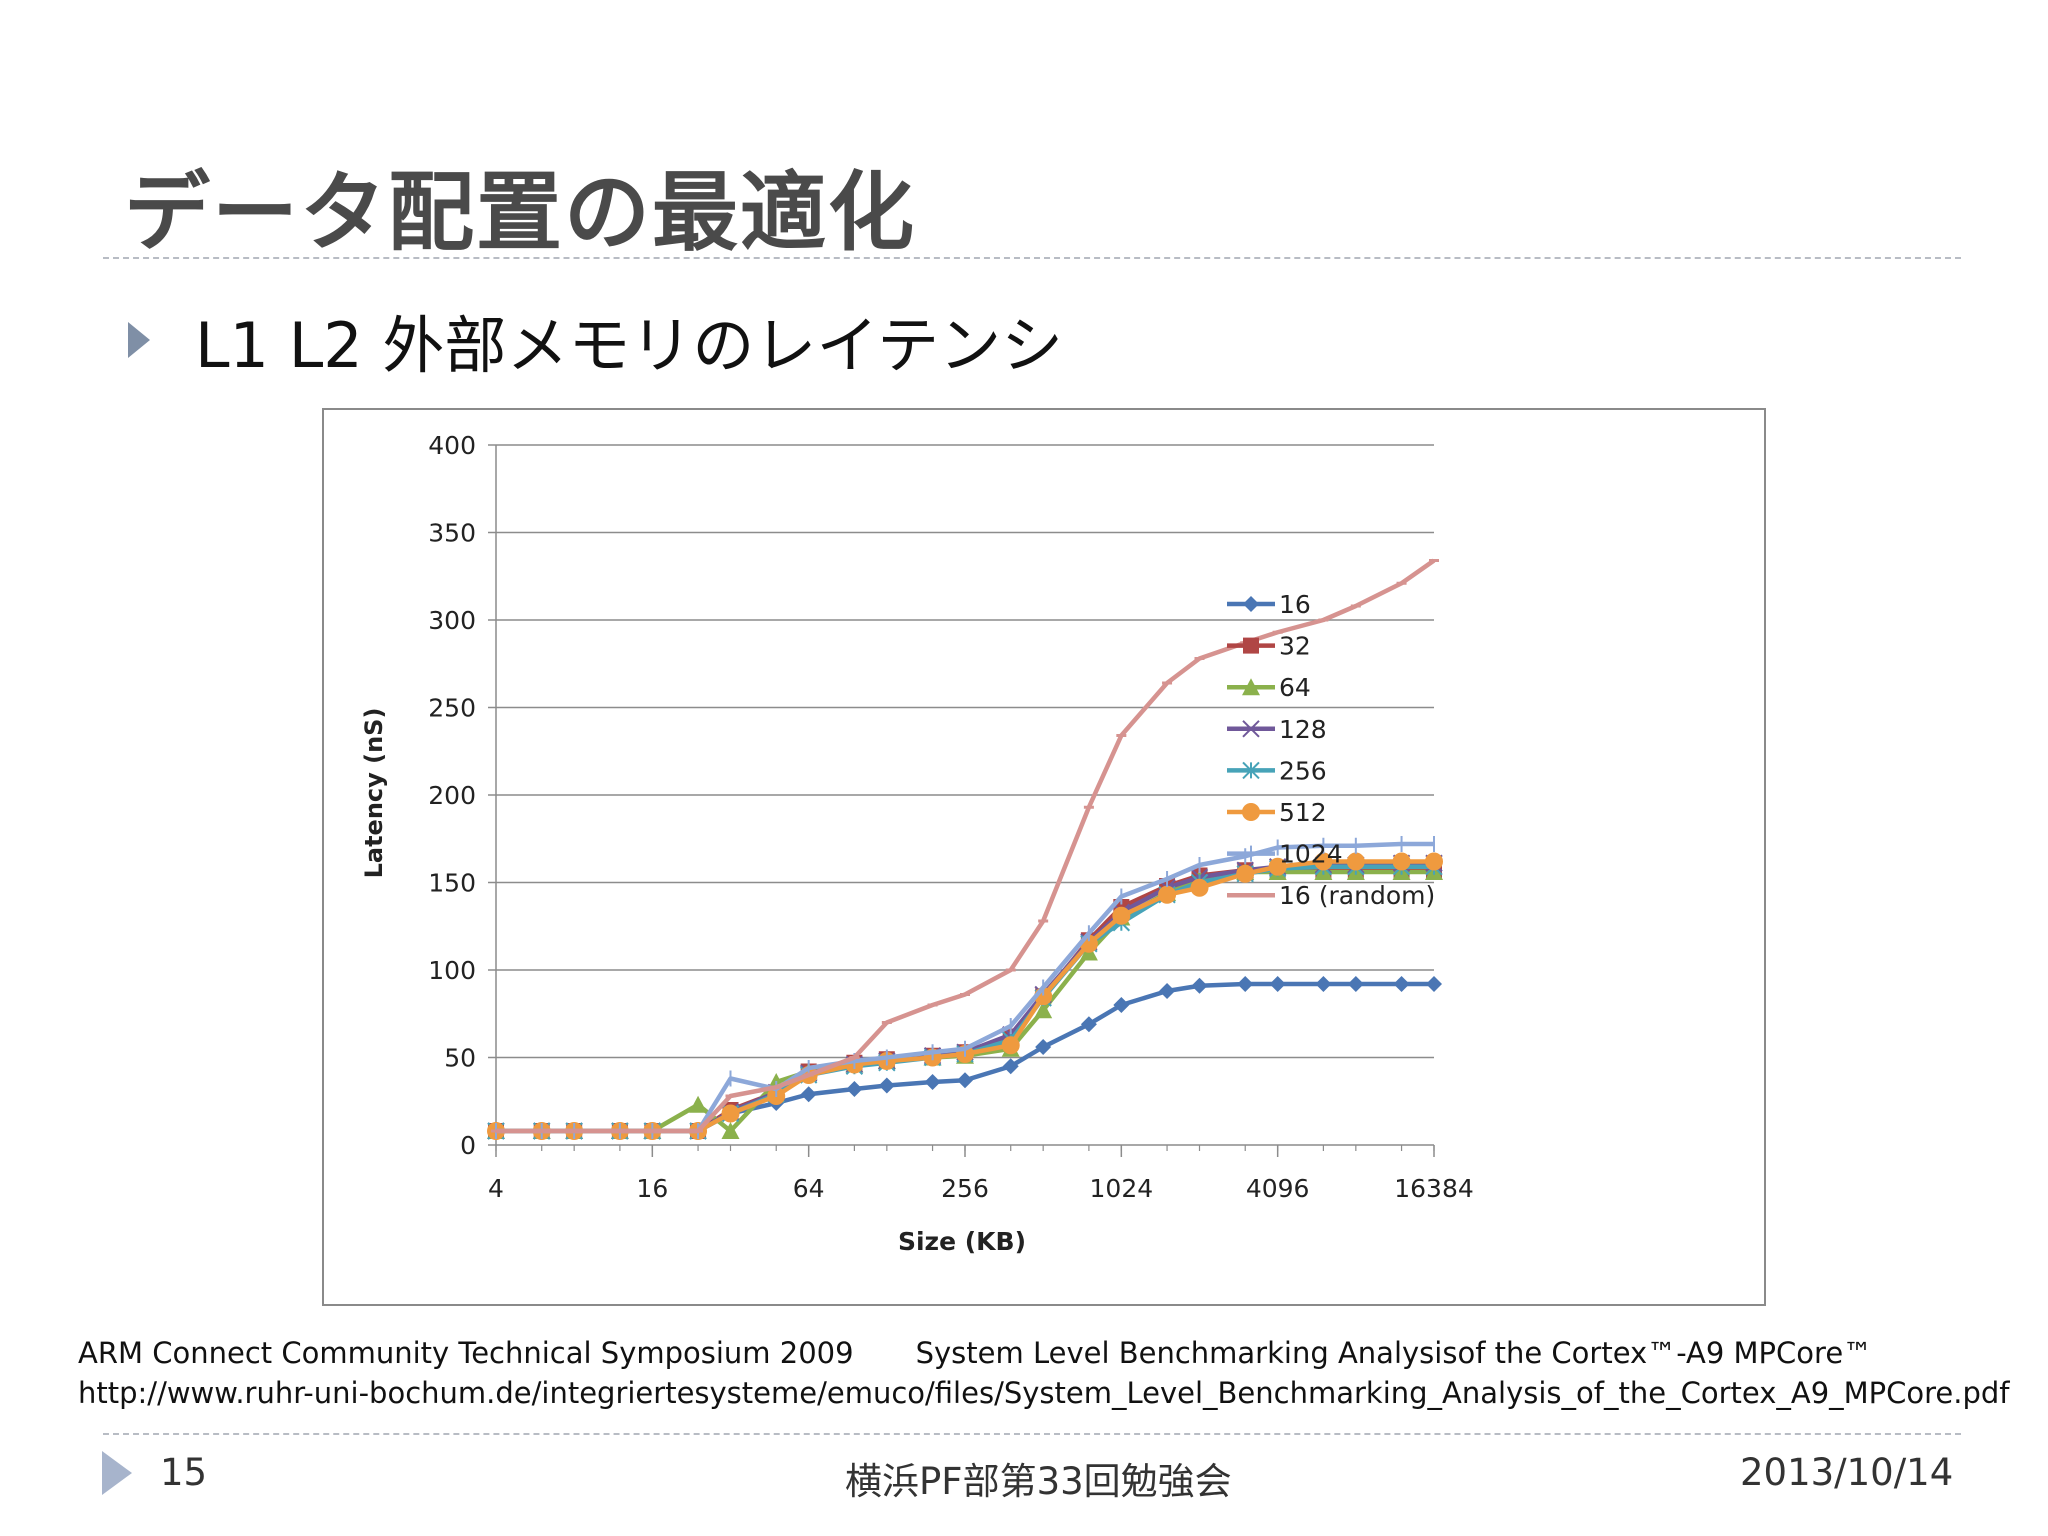 Image resolution: width=2048 pixels, height=1536 pixels. I want to click on footer-divider, so click(1032, 1434).